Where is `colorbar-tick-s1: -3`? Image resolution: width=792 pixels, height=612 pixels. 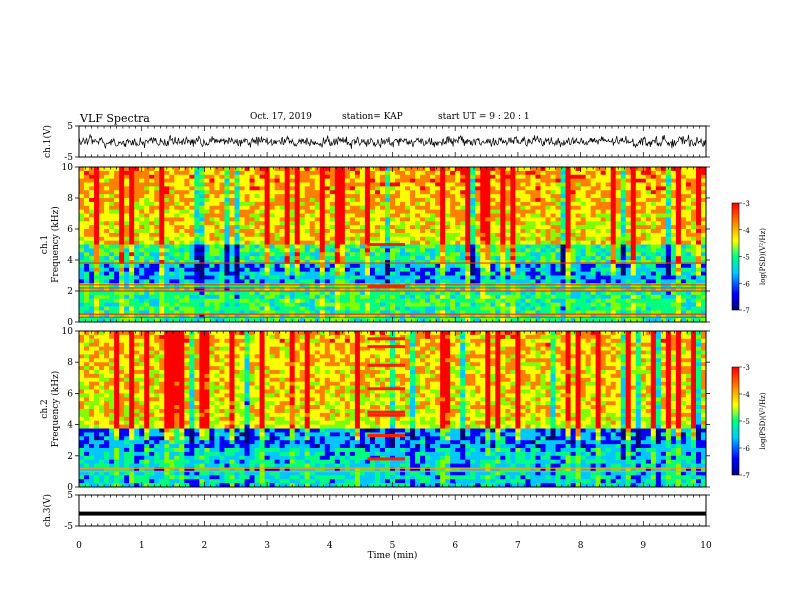 colorbar-tick-s1: -3 is located at coordinates (746, 204).